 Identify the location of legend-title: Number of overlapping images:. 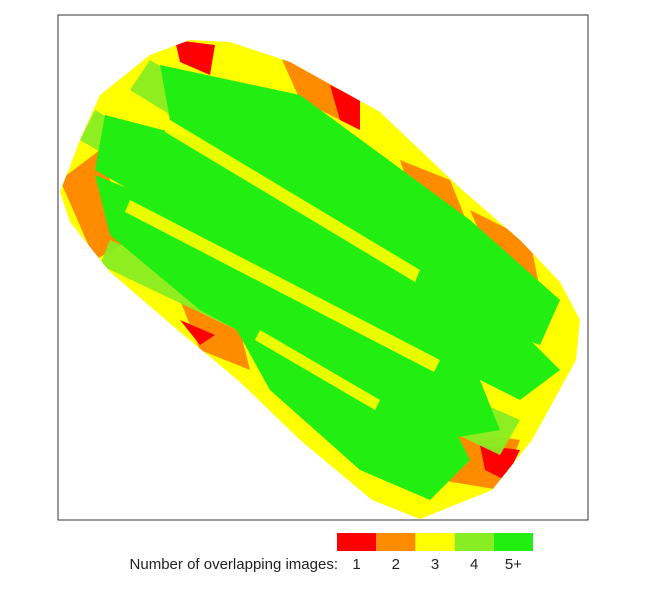
(234, 564).